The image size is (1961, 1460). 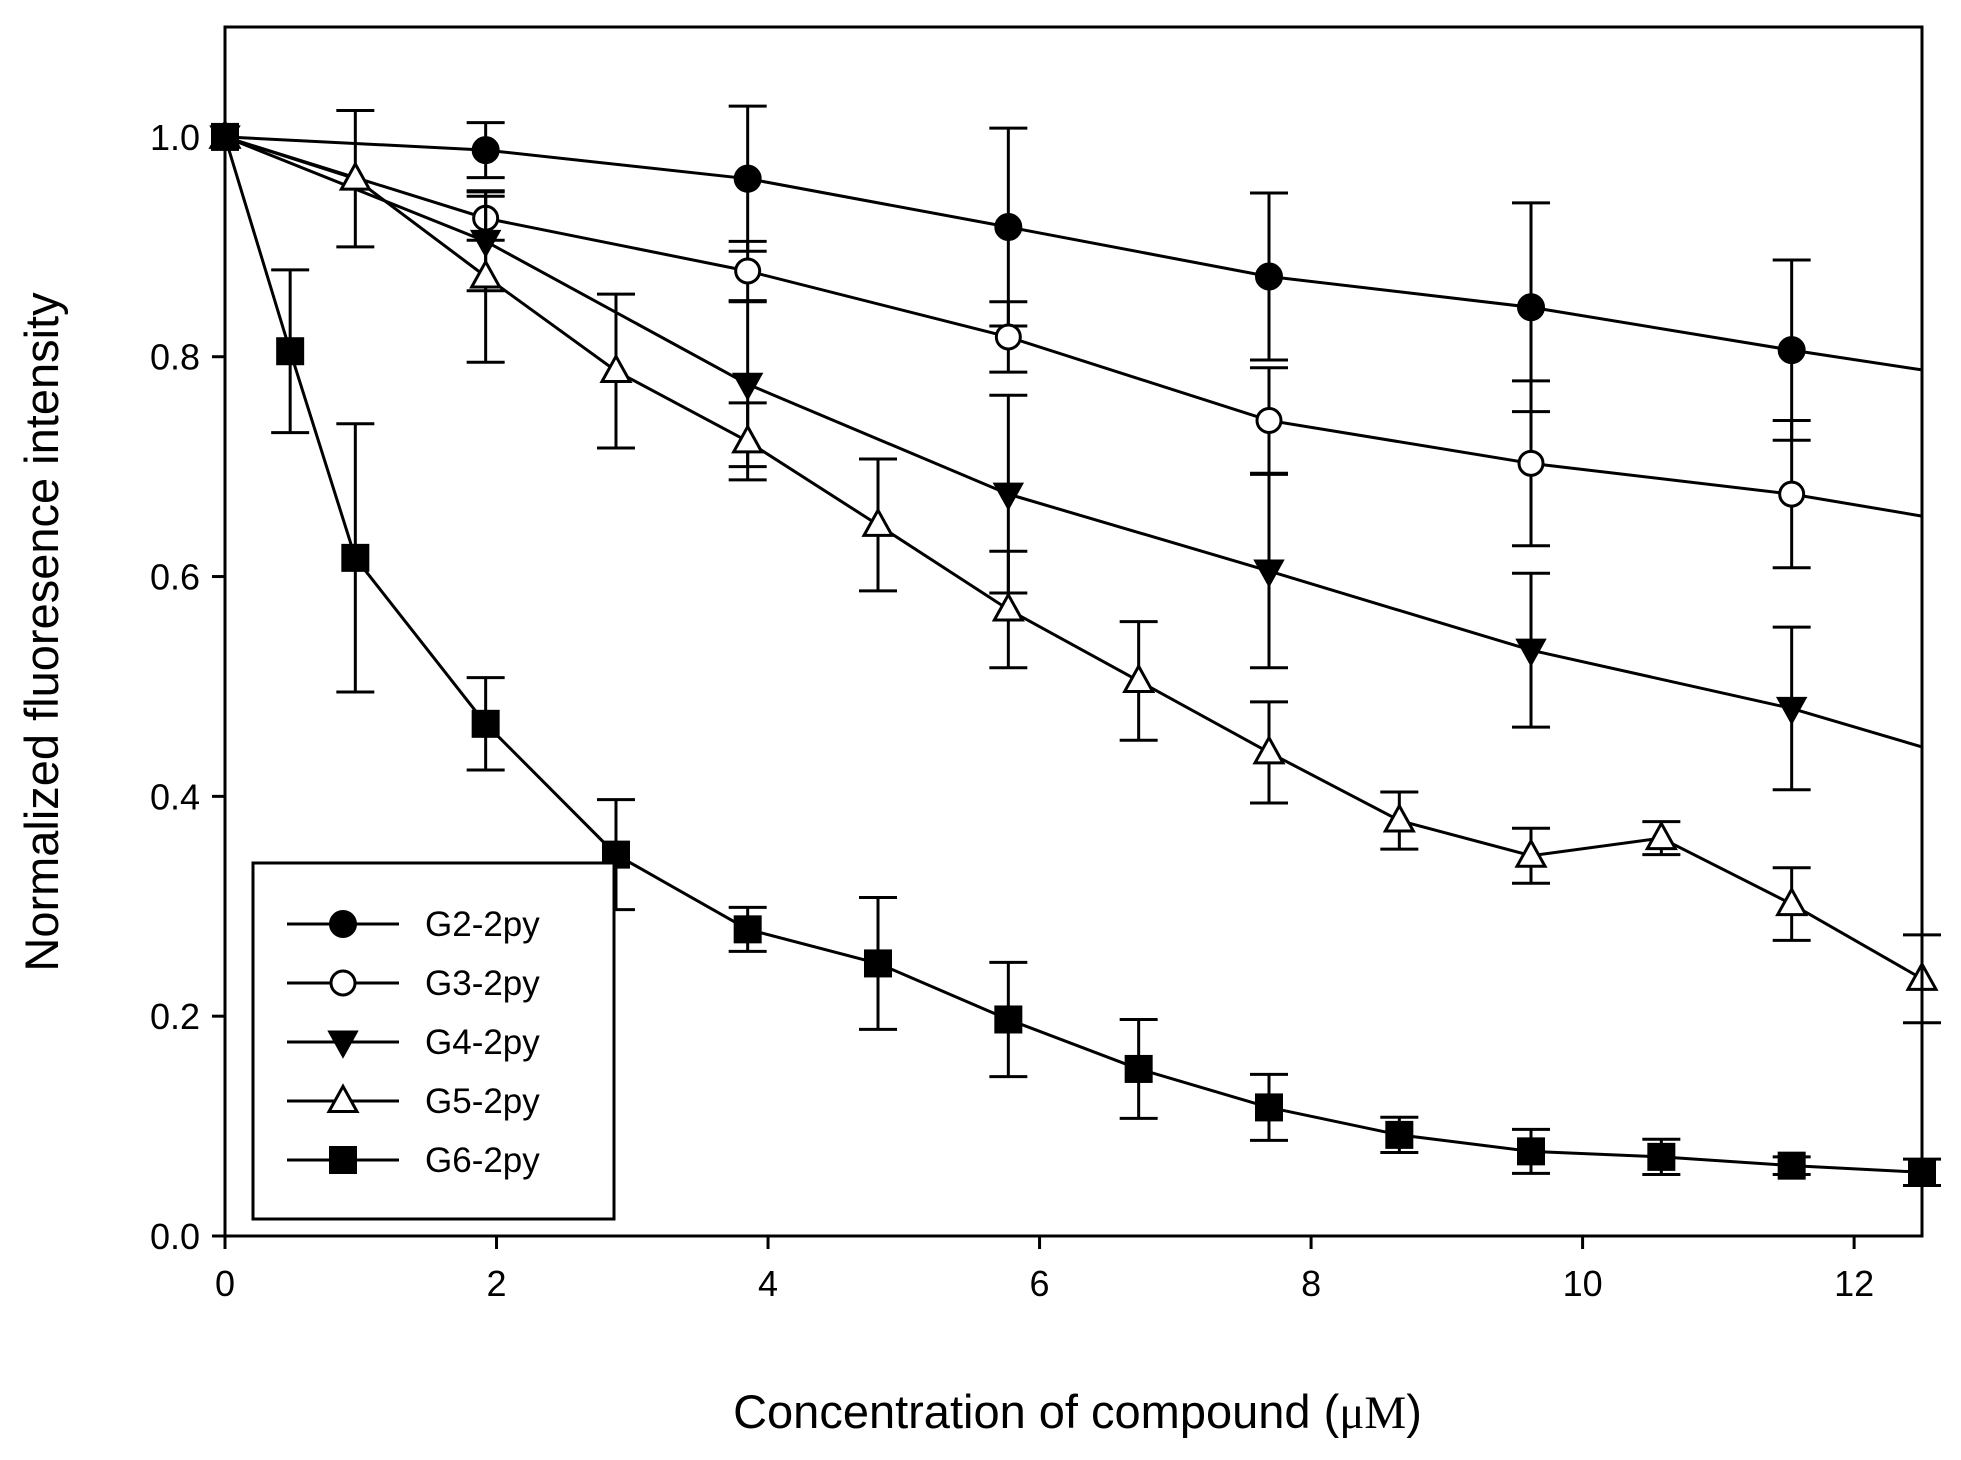 I want to click on y-tick-label: 0.4, so click(x=175, y=796).